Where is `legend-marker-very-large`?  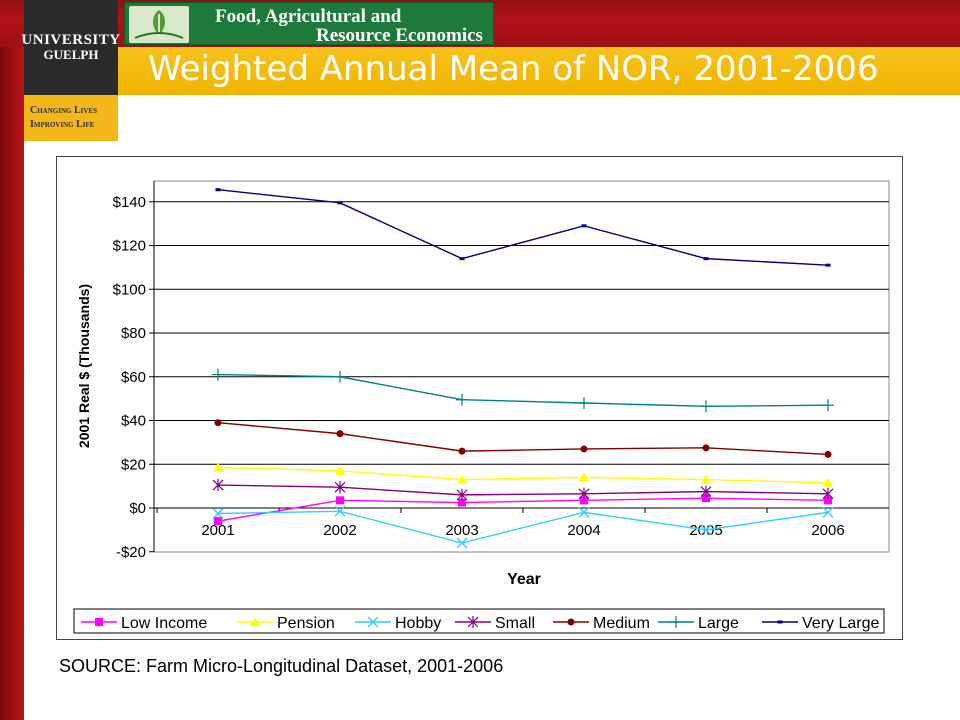
legend-marker-very-large is located at coordinates (780, 622).